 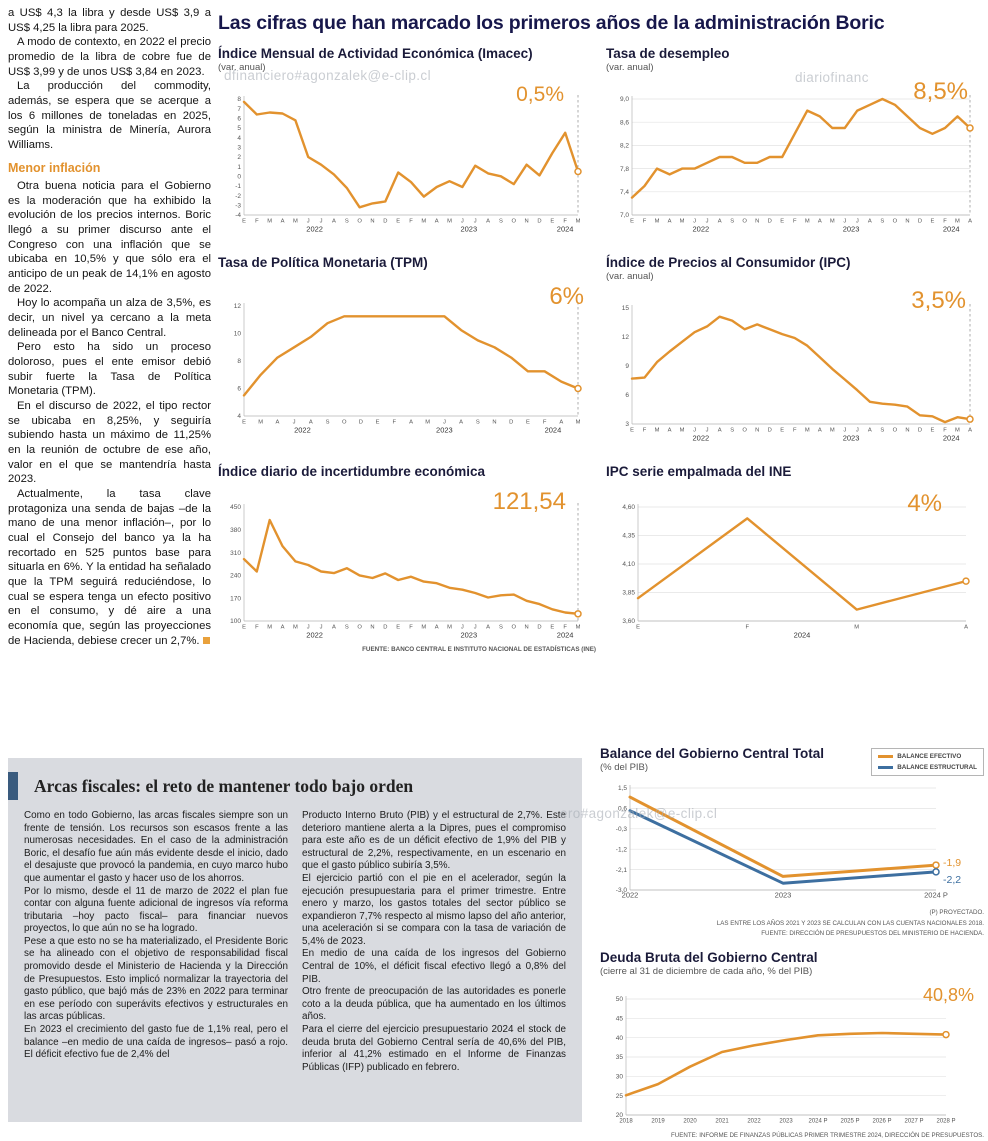 I want to click on svg-text: 3,5%, so click(x=938, y=300).